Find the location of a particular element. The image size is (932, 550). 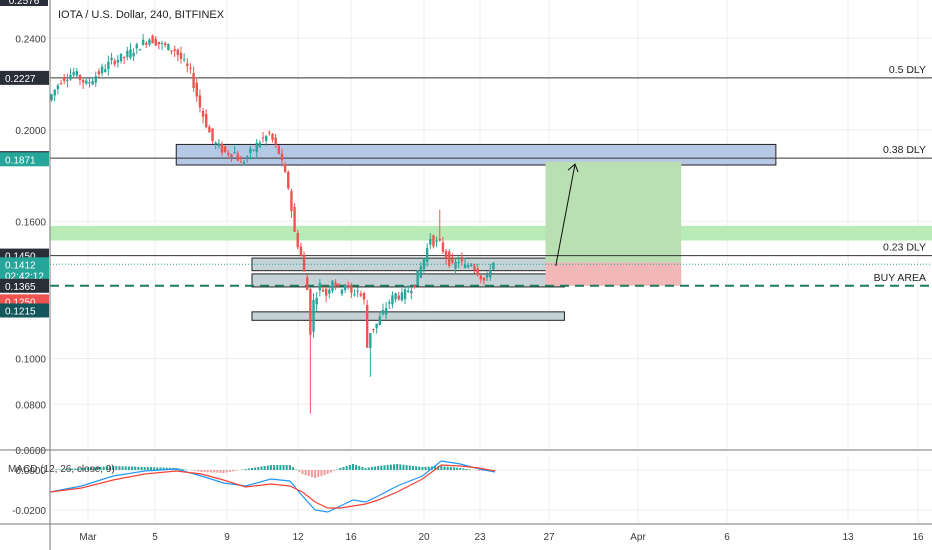

level-label: 0.5 DLY is located at coordinates (907, 70).